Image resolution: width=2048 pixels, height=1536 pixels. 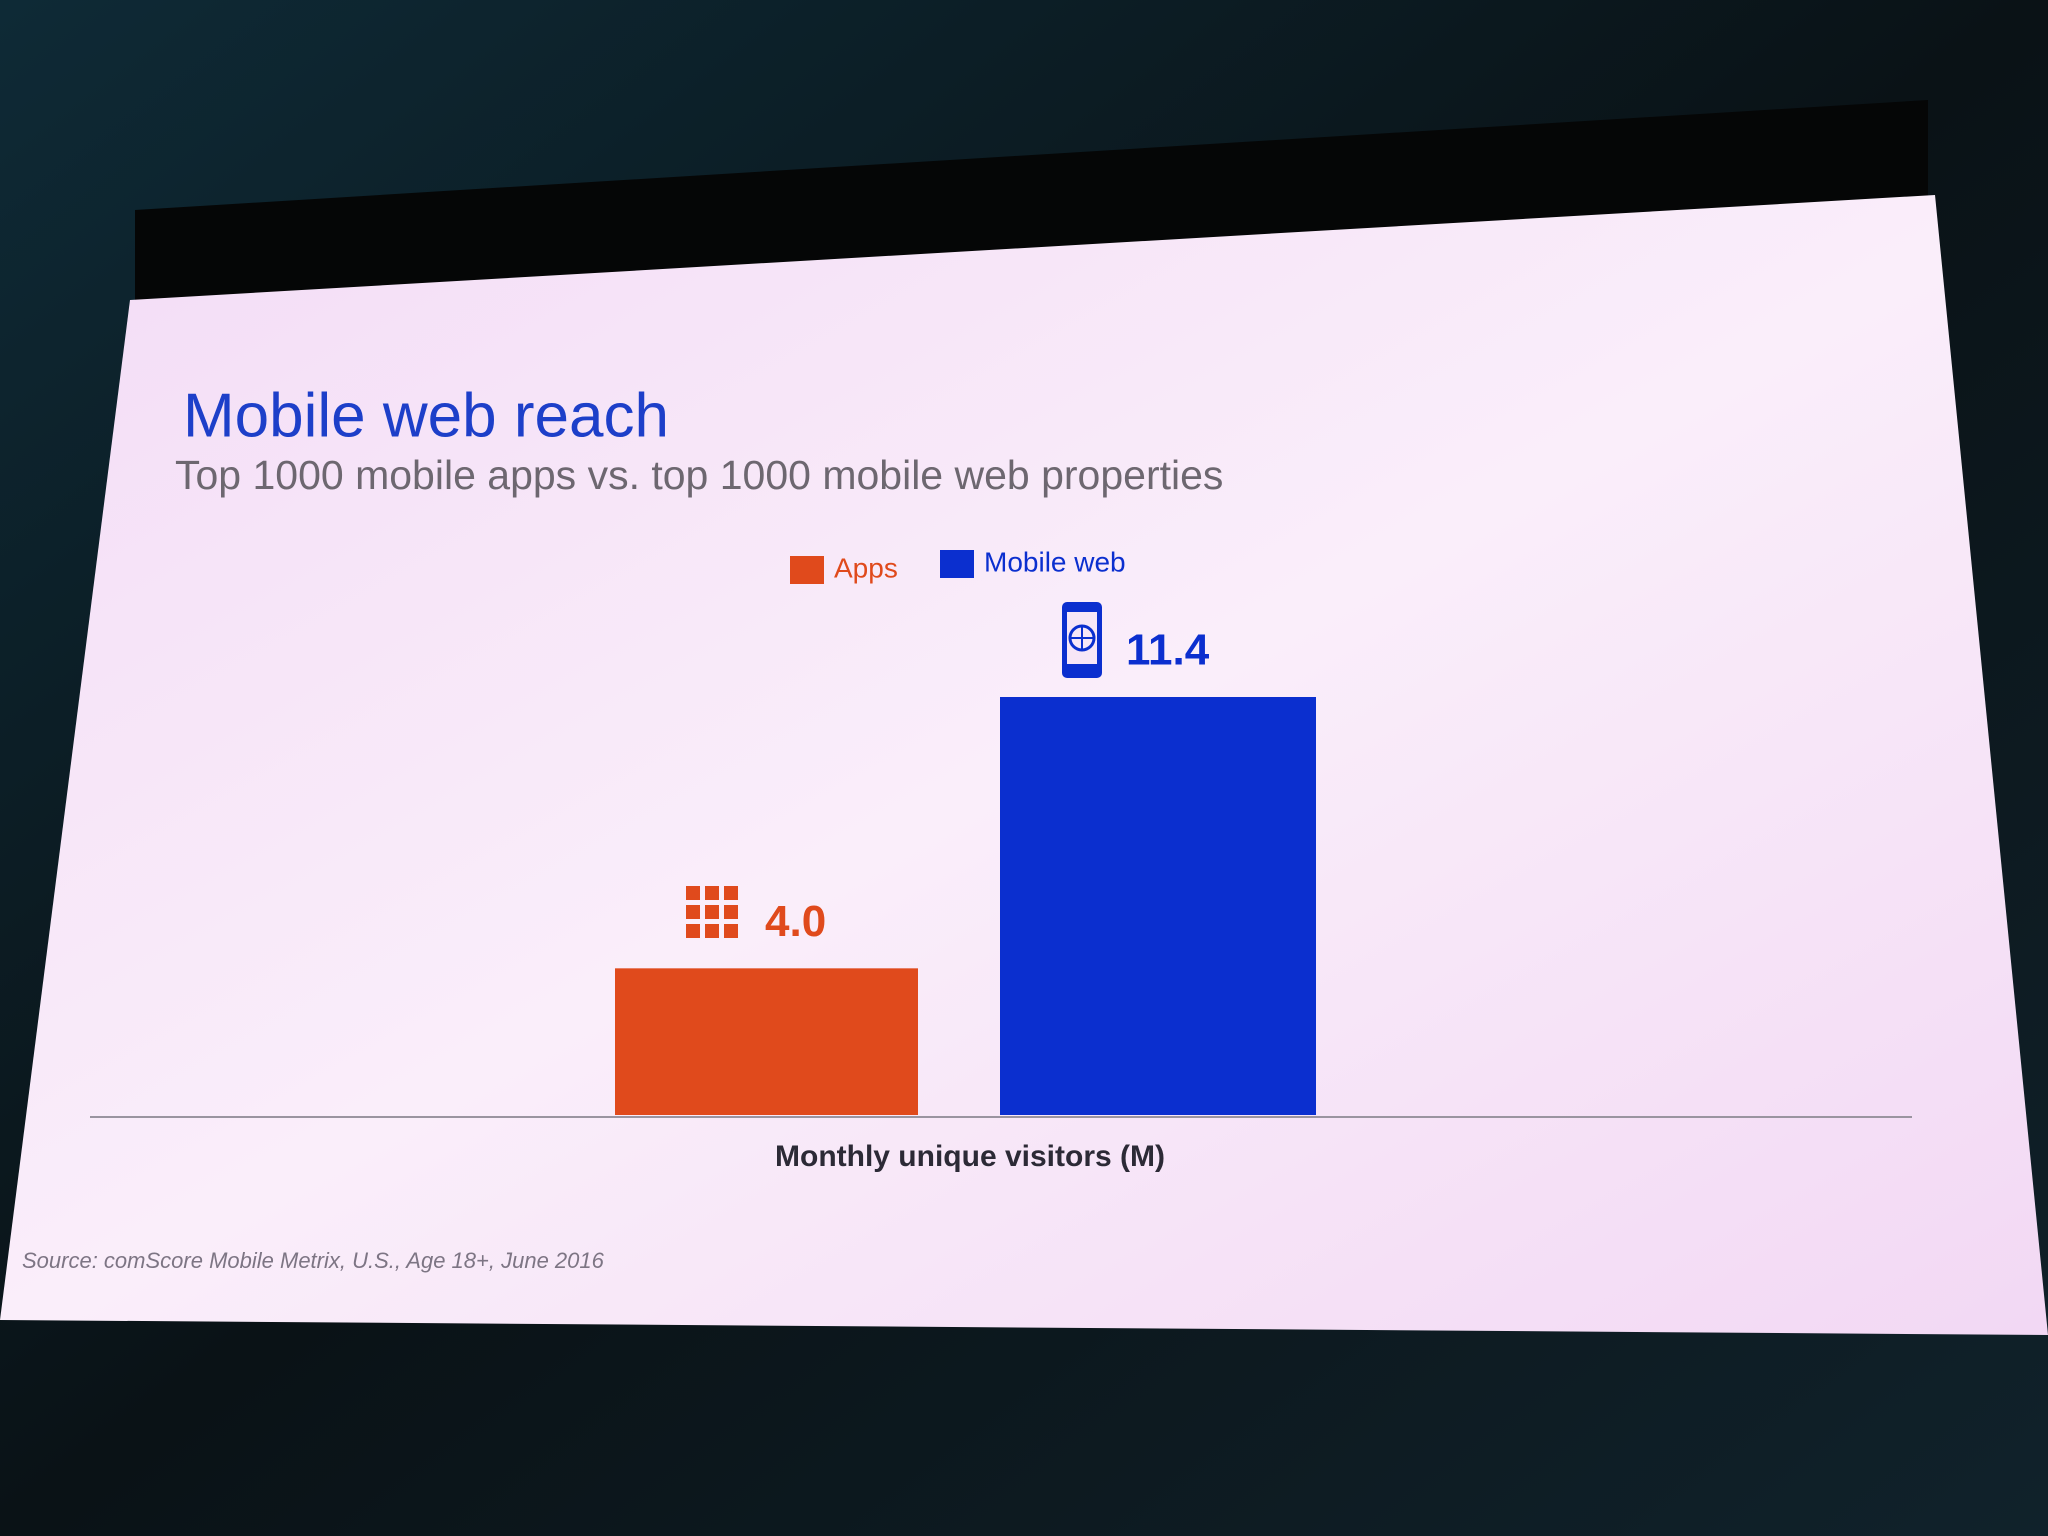 What do you see at coordinates (866, 567) in the screenshot?
I see `legend-label: Apps` at bounding box center [866, 567].